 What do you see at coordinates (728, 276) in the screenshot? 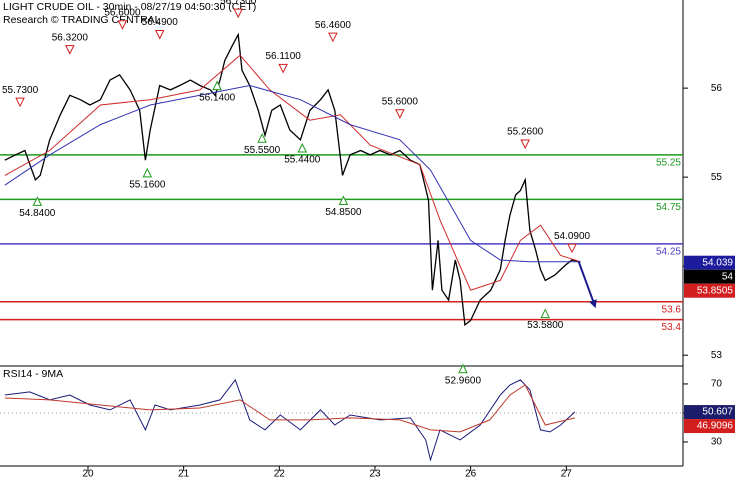
I see `last-value-label: 54` at bounding box center [728, 276].